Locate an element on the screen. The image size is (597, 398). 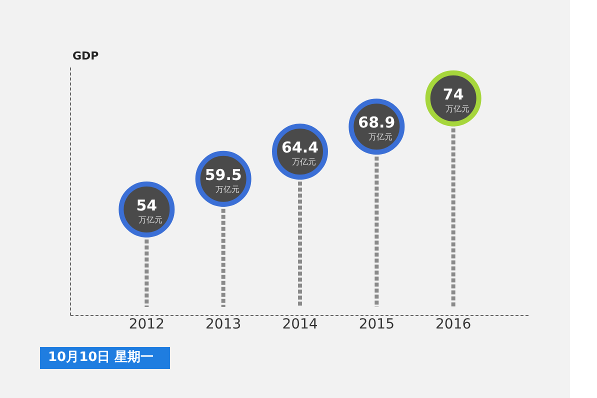
y-axis-title: GDP is located at coordinates (85, 56).